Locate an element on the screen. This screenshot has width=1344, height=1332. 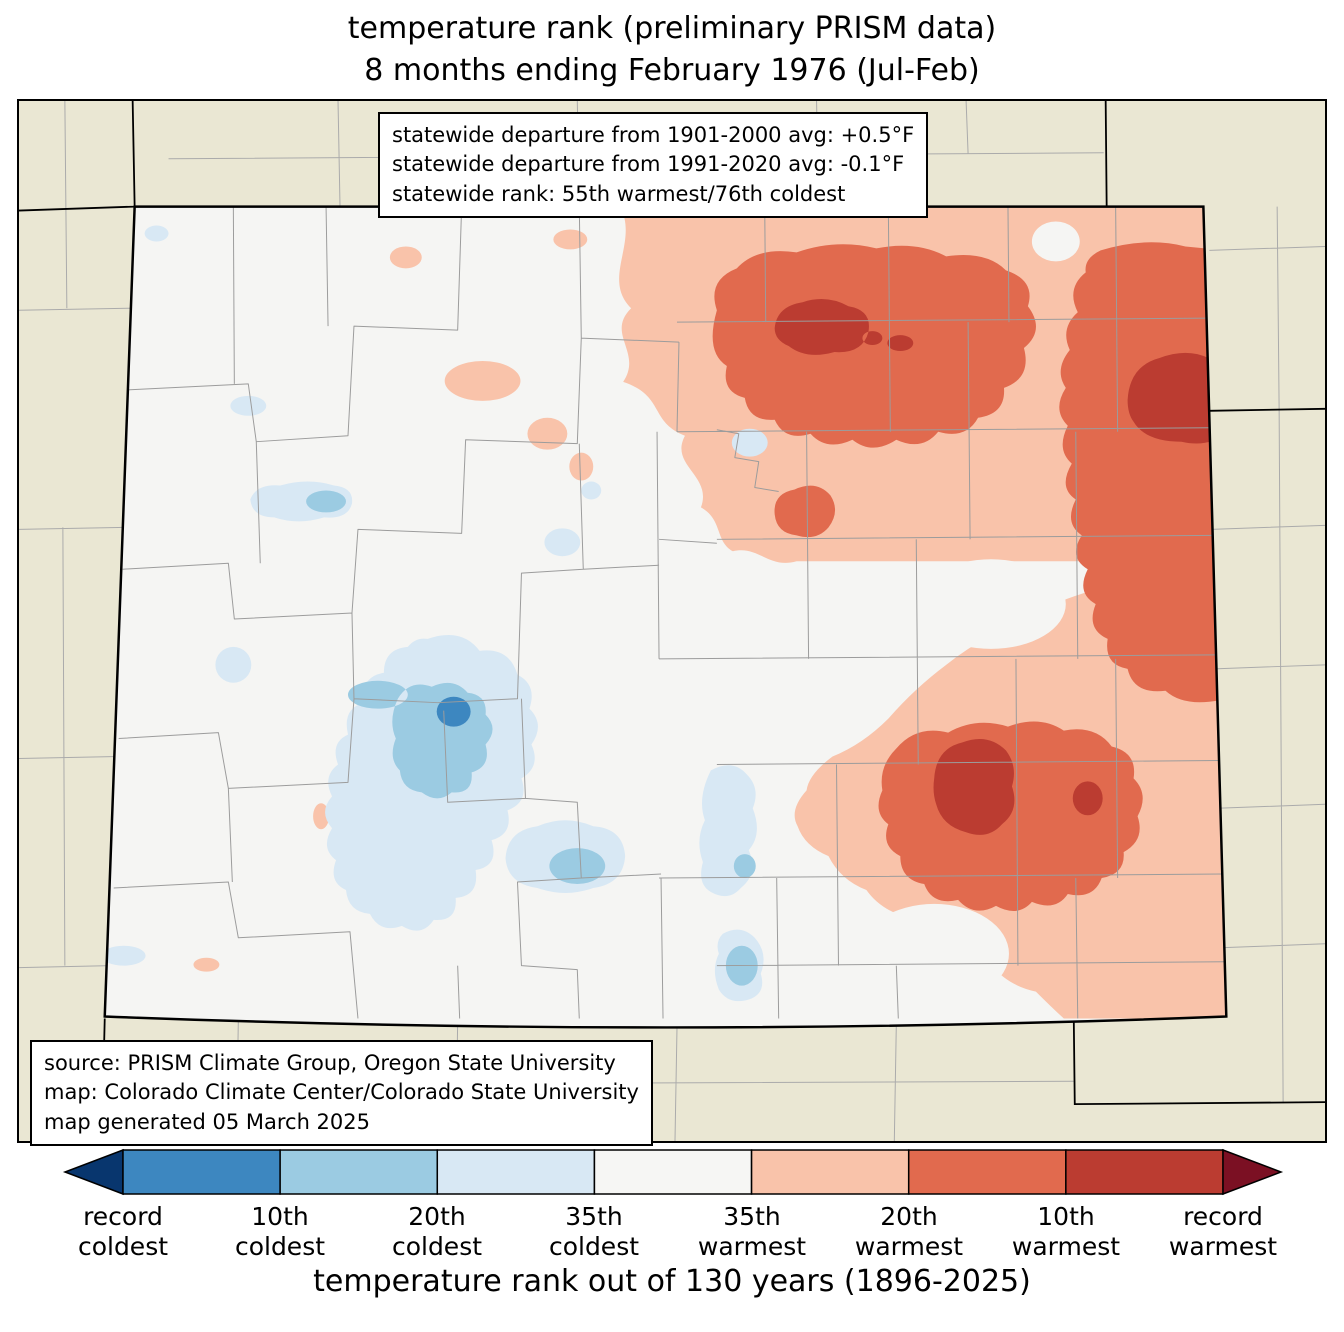
colorbar-label-35th-coldest: 35th coldest is located at coordinates (594, 1231).